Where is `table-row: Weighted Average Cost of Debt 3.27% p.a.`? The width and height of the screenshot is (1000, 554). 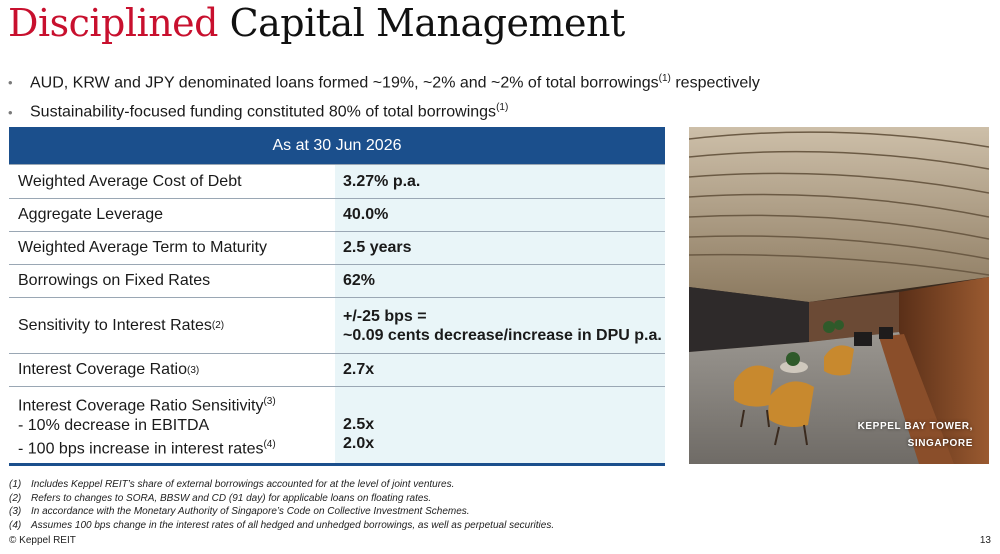 table-row: Weighted Average Cost of Debt 3.27% p.a. is located at coordinates (337, 181).